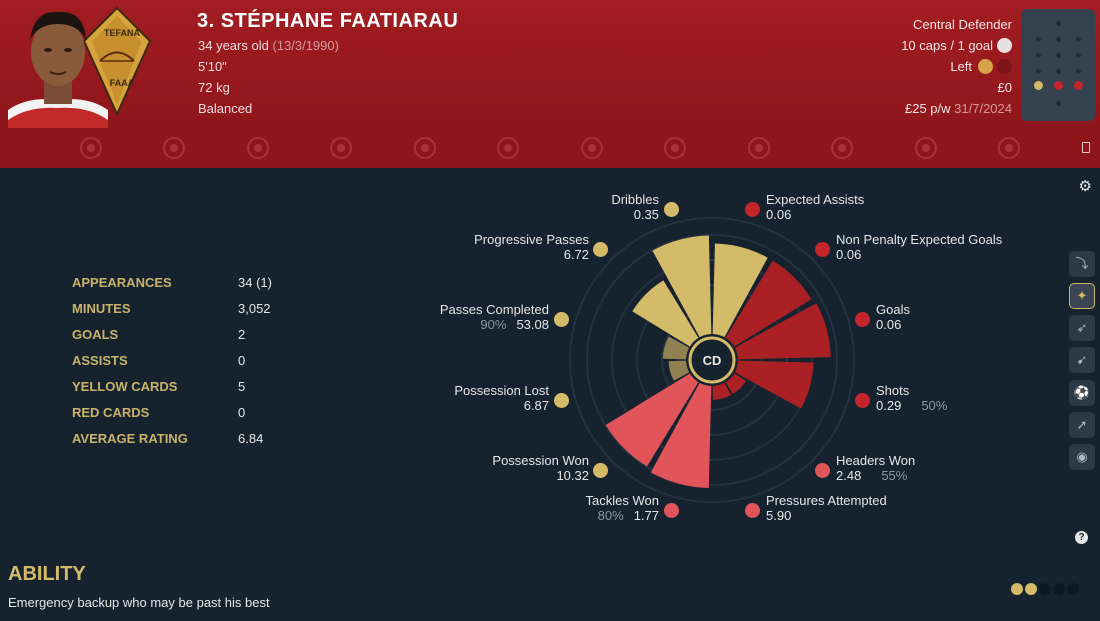 The image size is (1100, 621). I want to click on radar-label-npxg: Non Penalty Expected Goals 0.06, so click(919, 247).